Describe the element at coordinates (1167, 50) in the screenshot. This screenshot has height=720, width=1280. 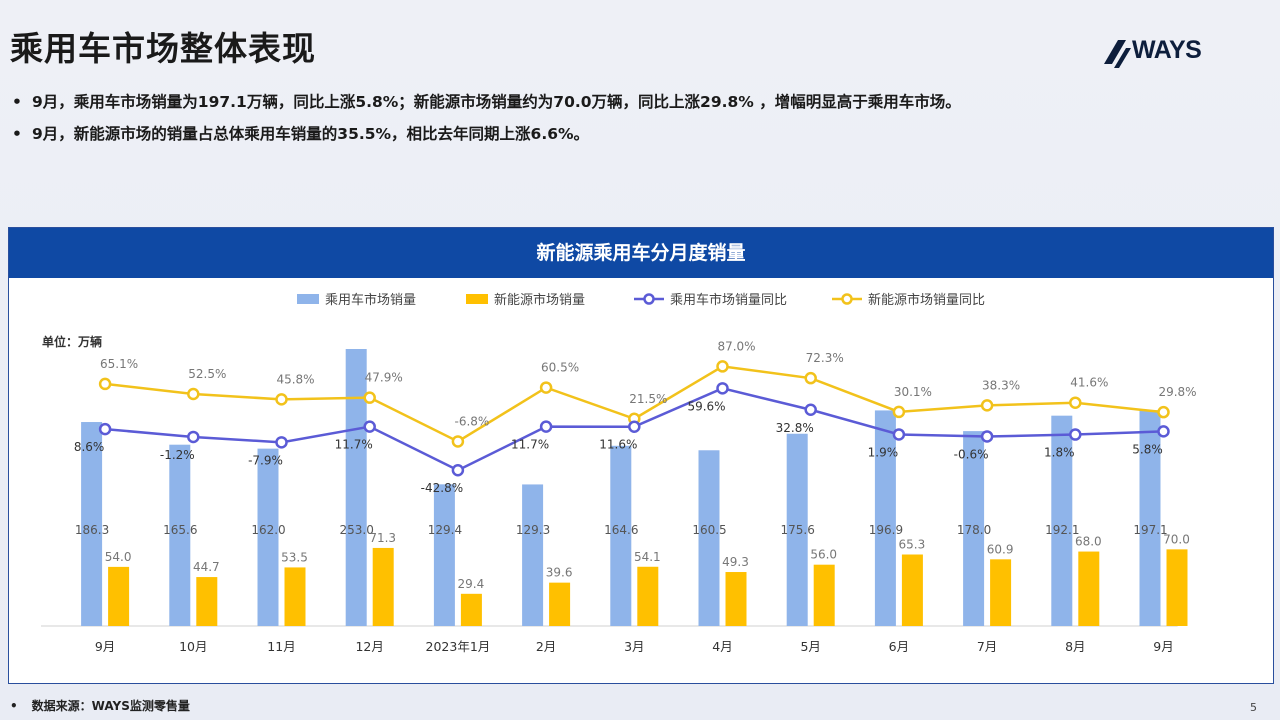
I see `logo-text: WAYS` at that location.